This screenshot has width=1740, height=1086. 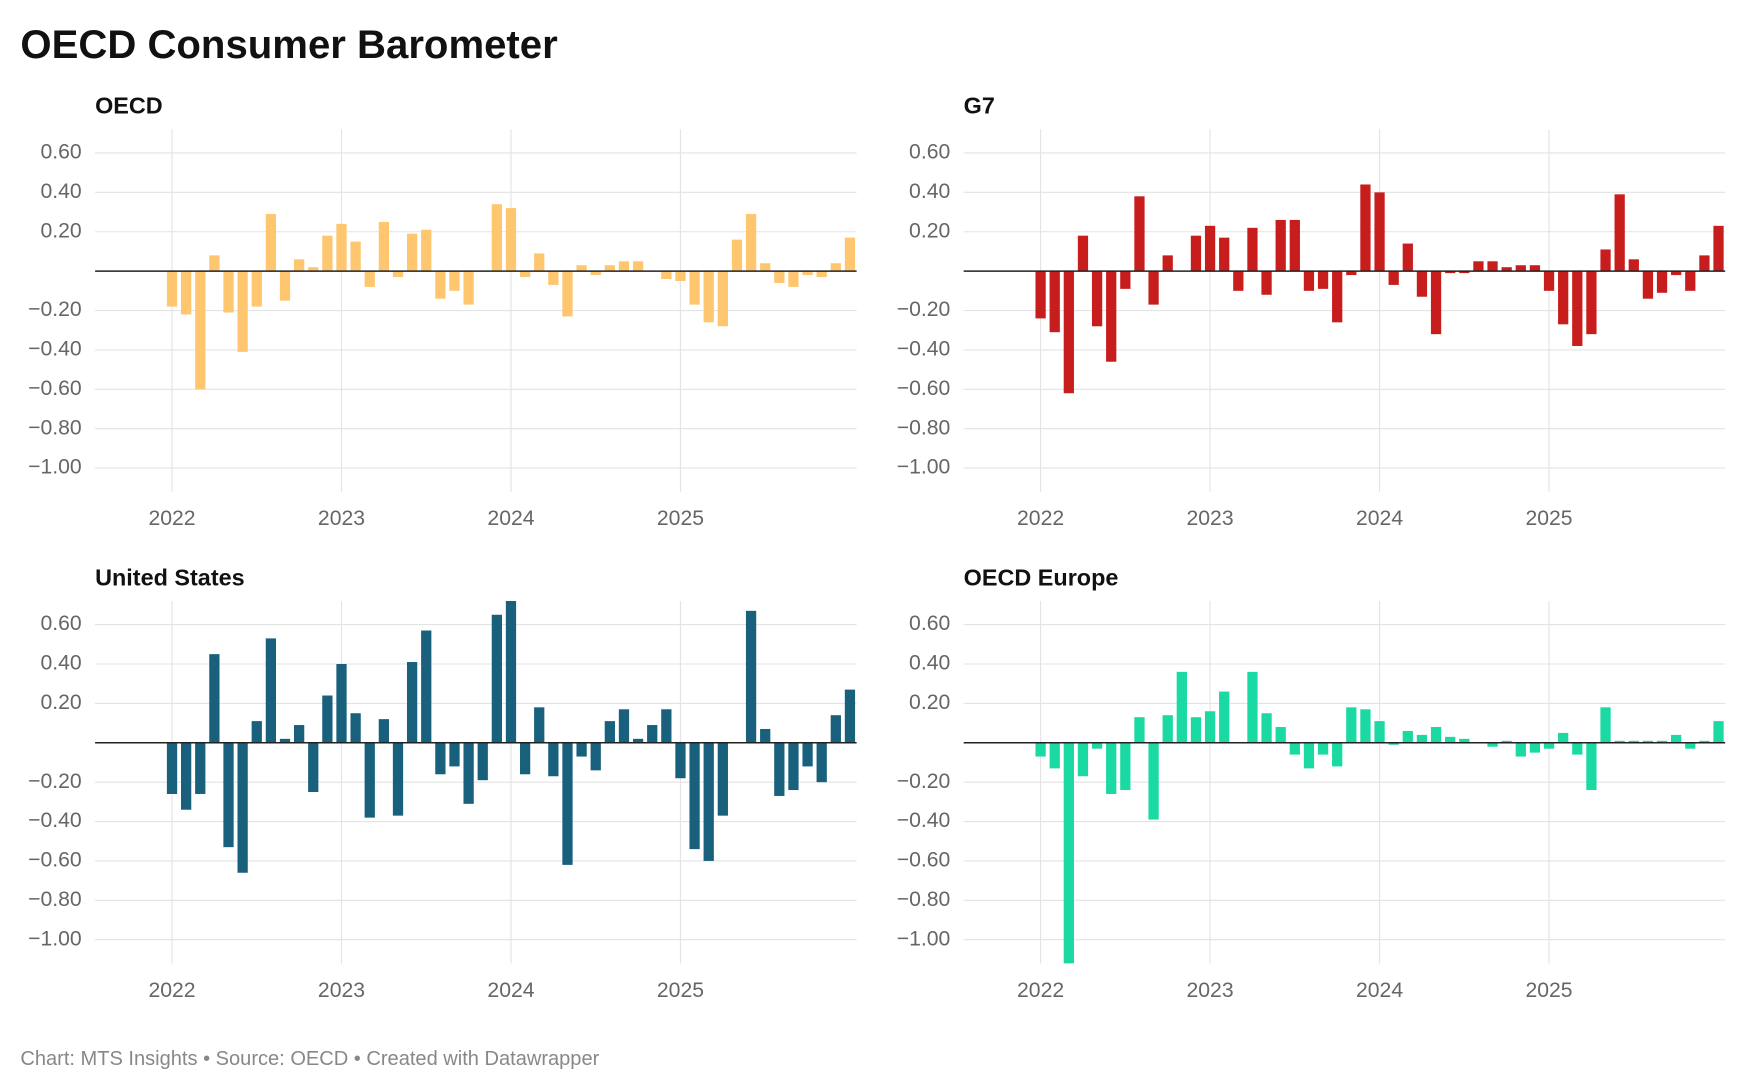 What do you see at coordinates (979, 106) in the screenshot?
I see `panel-title: G7` at bounding box center [979, 106].